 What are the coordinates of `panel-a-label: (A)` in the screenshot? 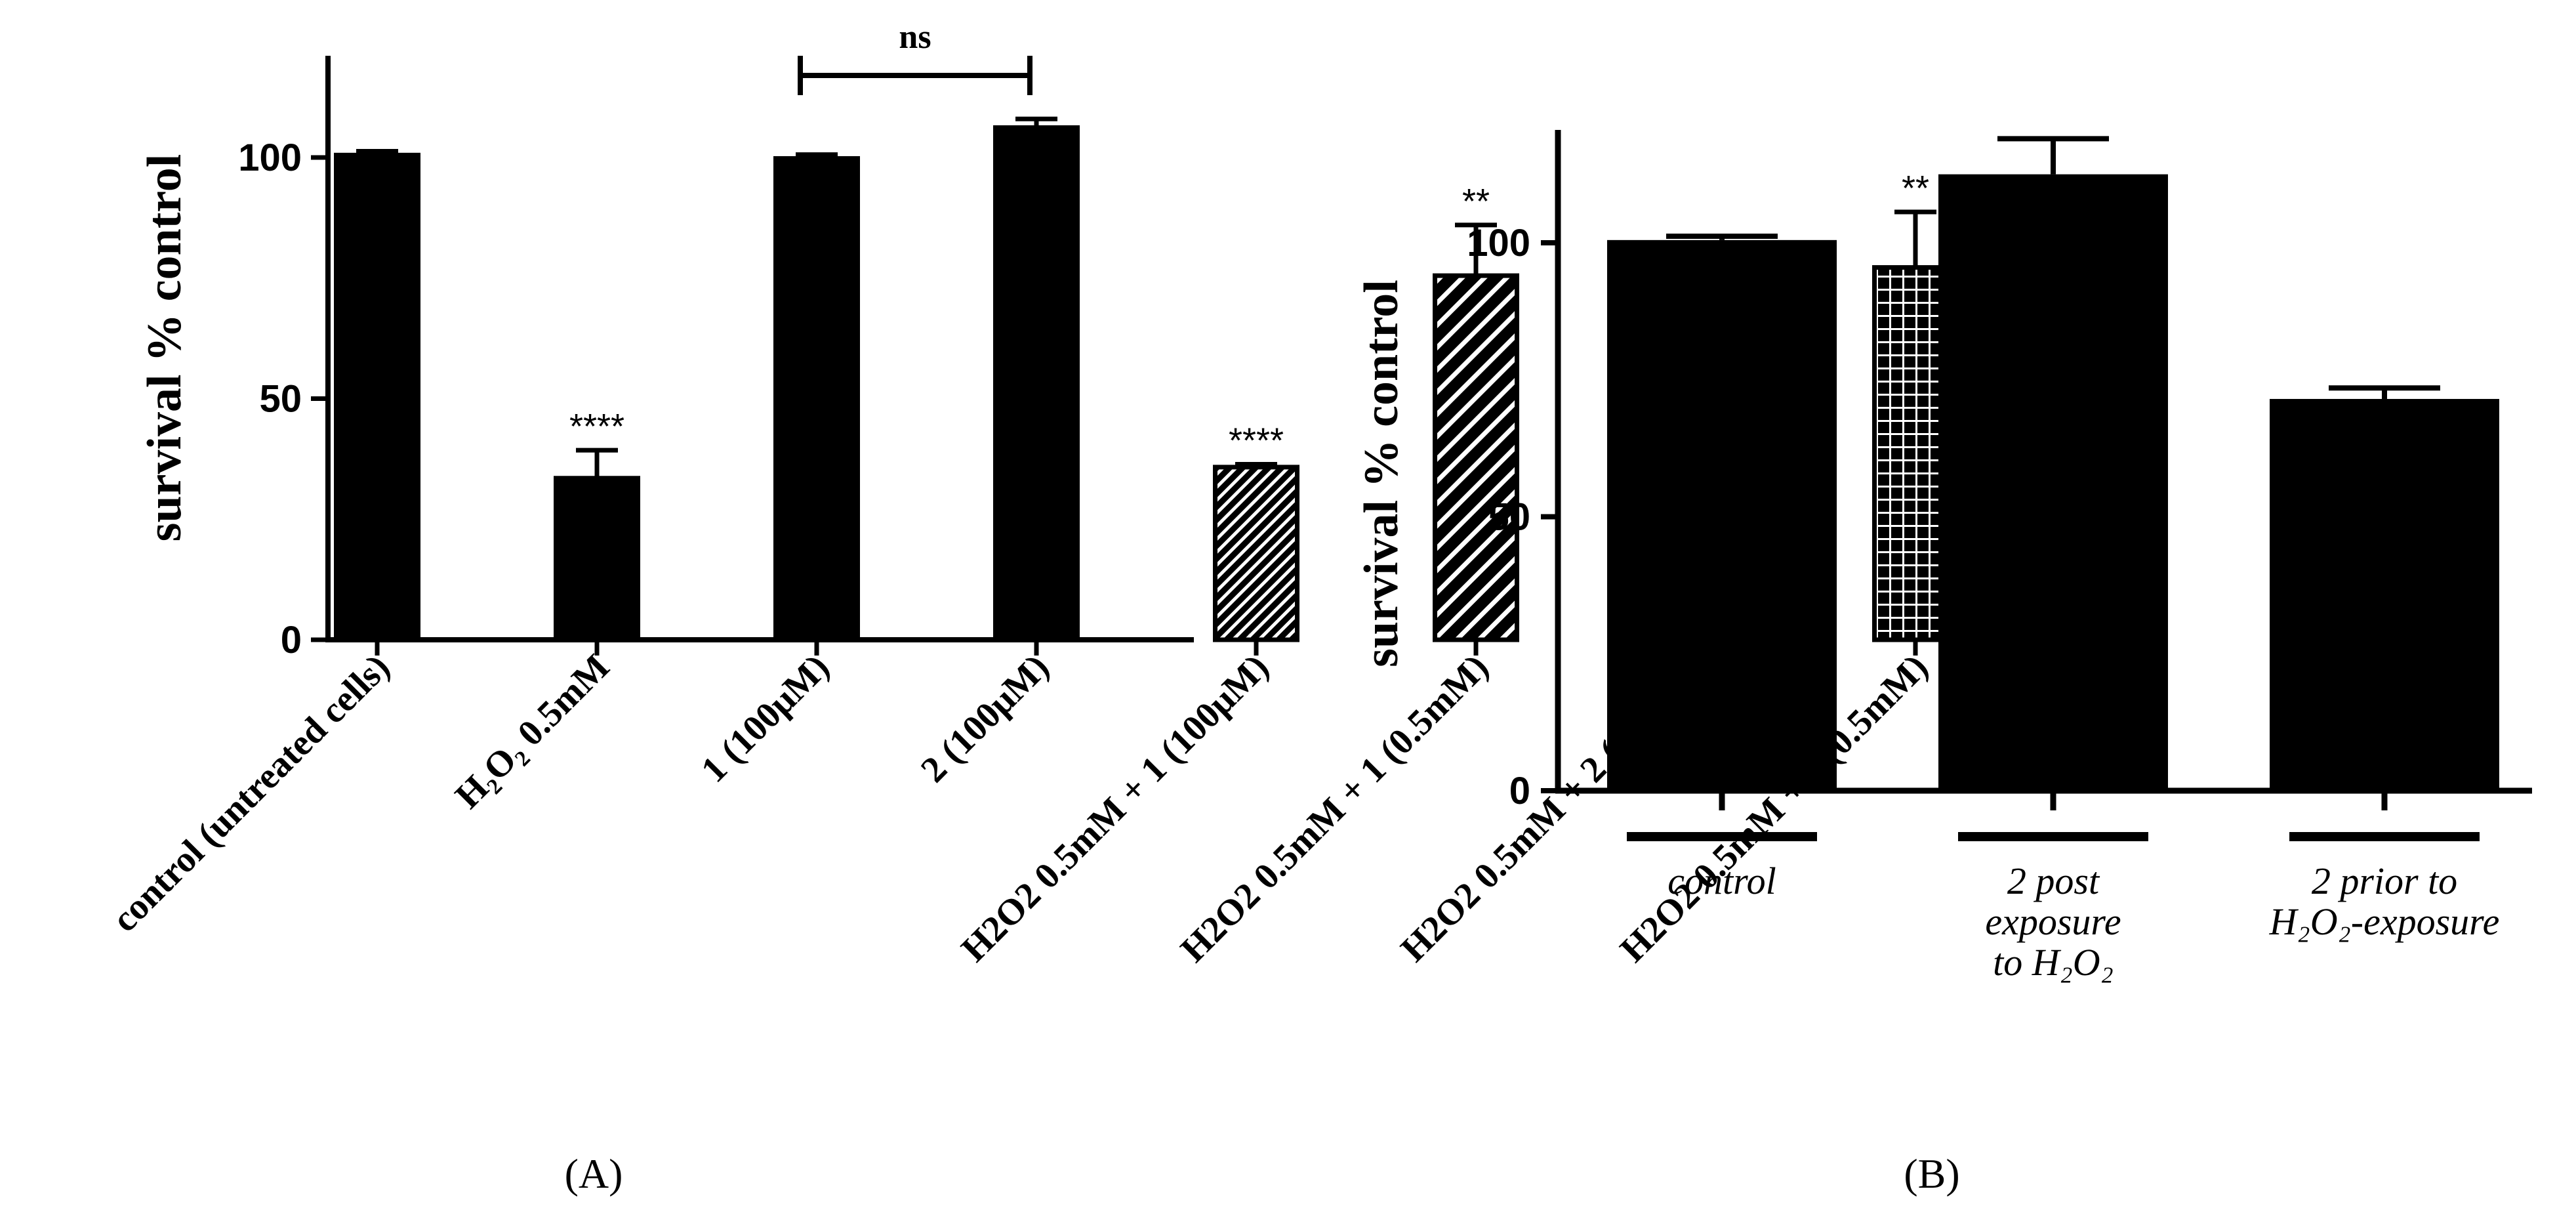 It's located at (594, 1173).